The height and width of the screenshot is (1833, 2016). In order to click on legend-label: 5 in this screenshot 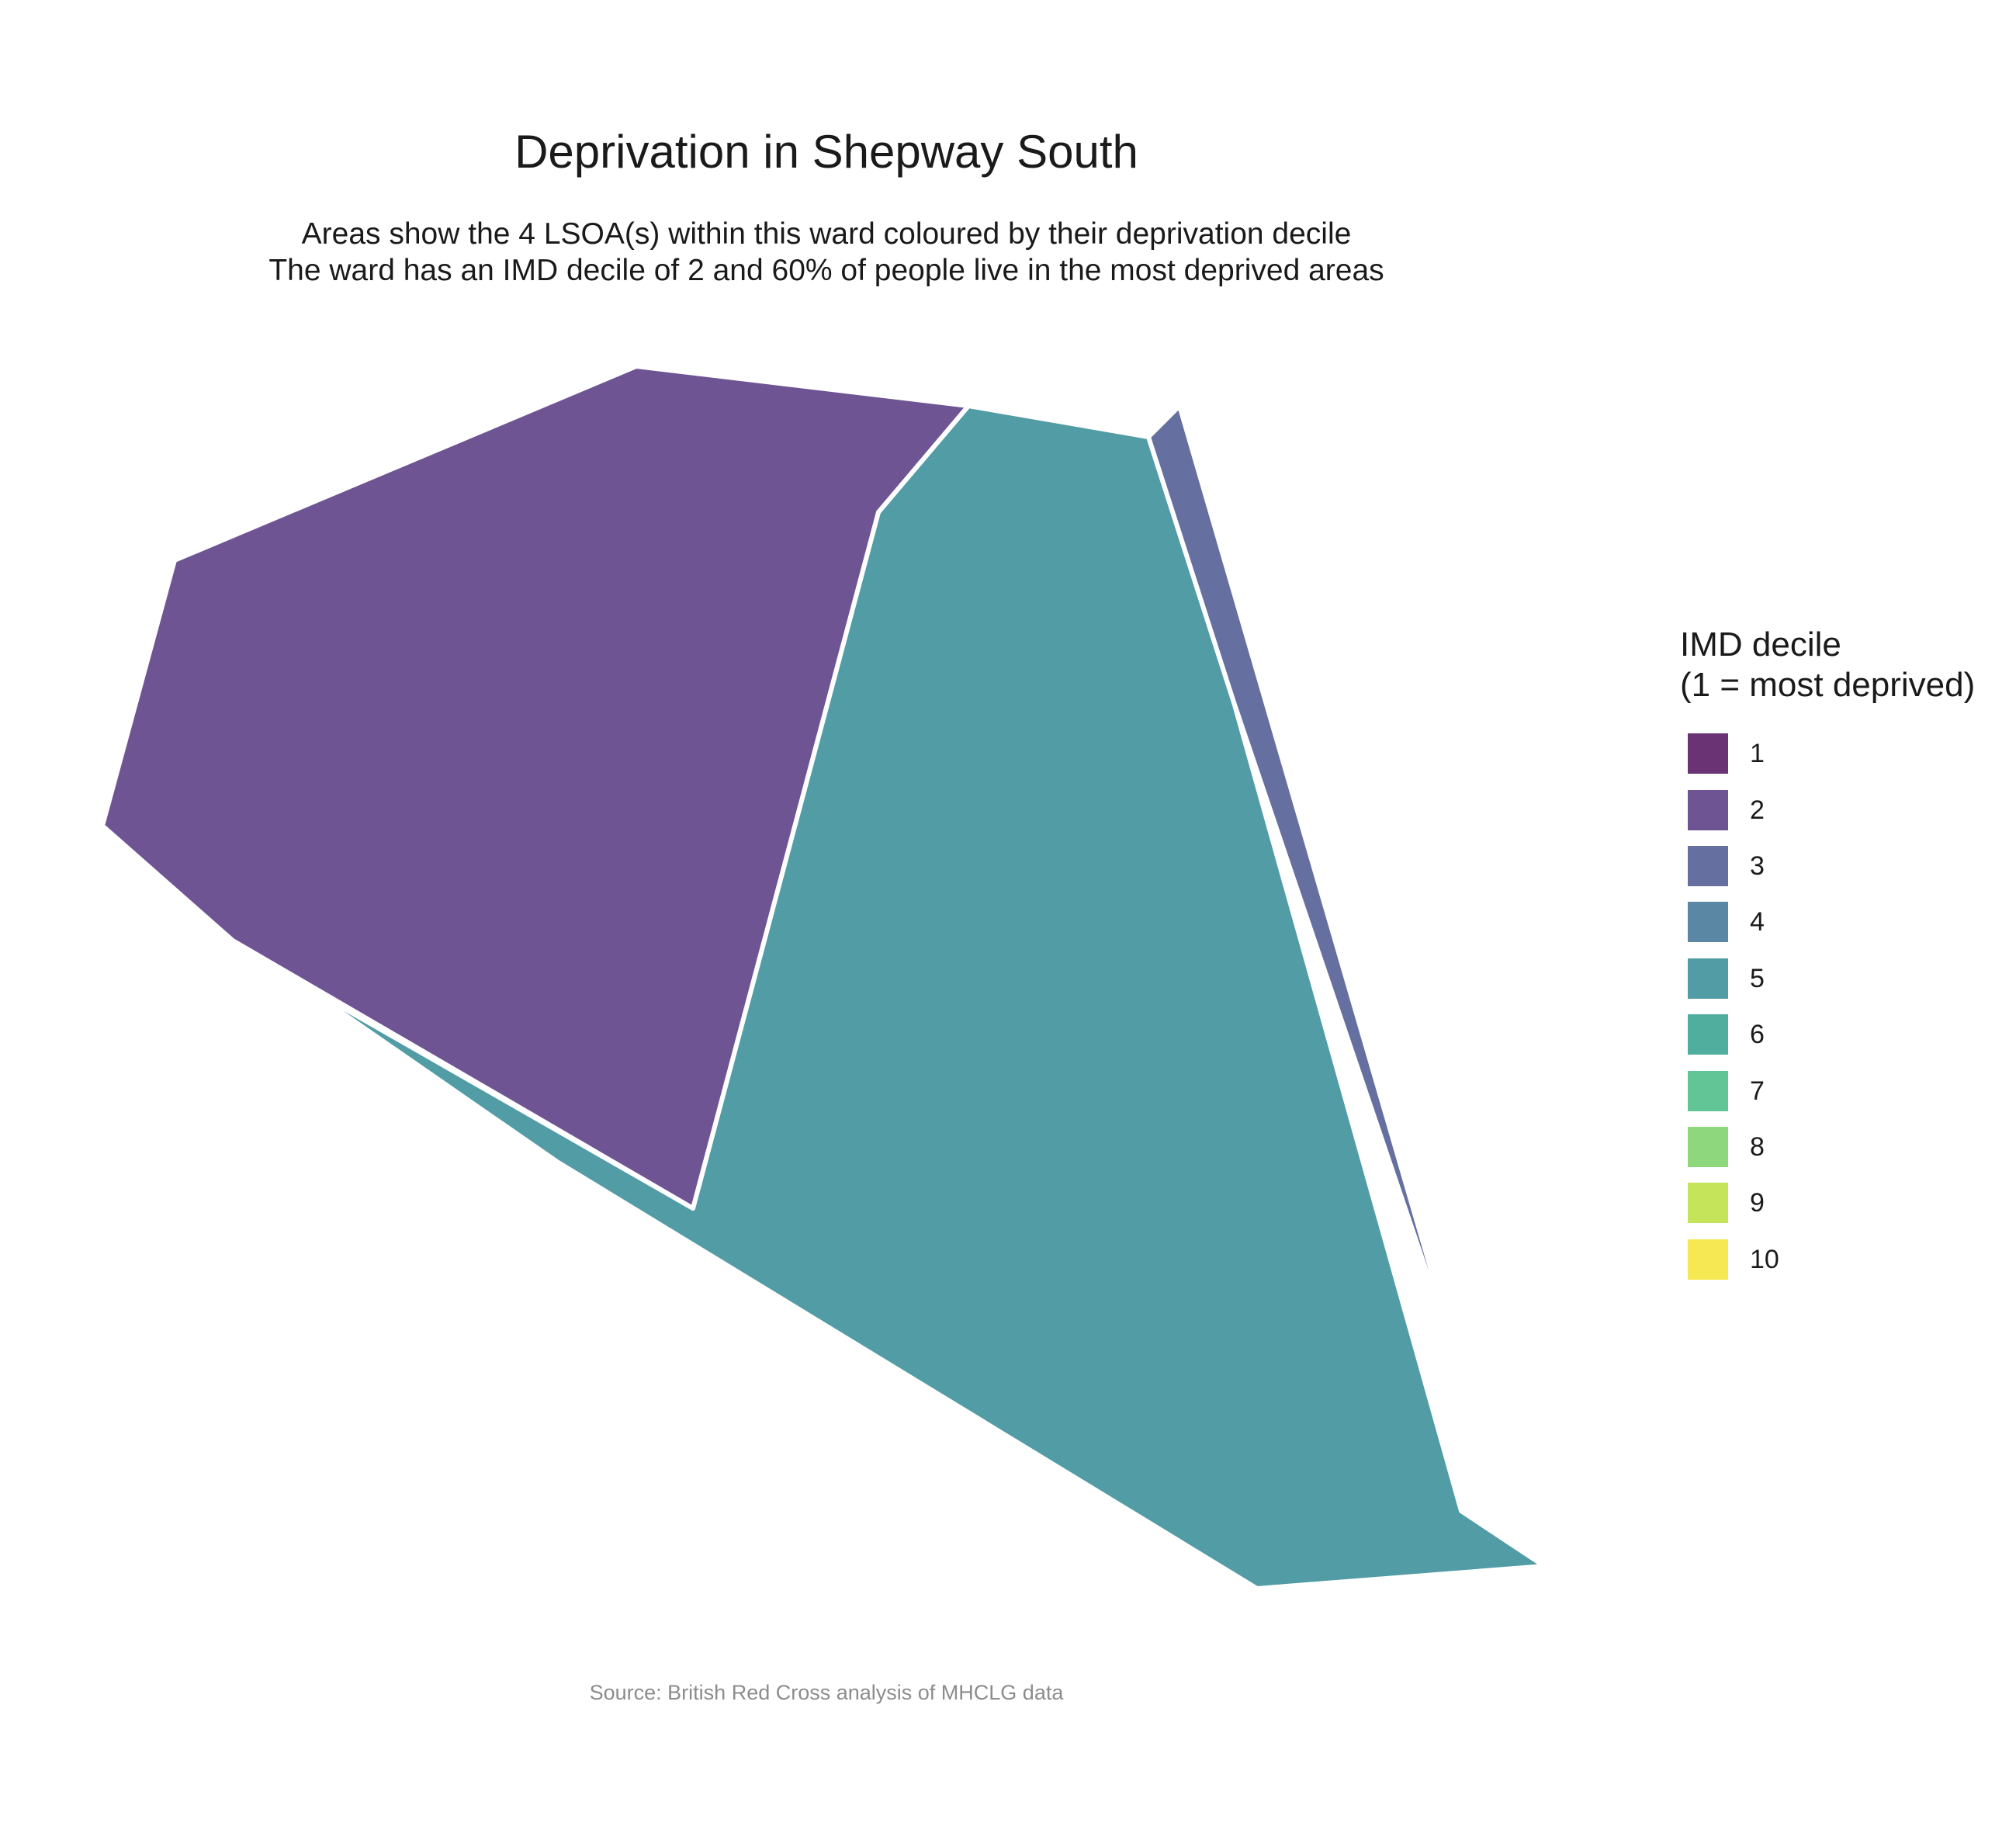, I will do `click(1758, 978)`.